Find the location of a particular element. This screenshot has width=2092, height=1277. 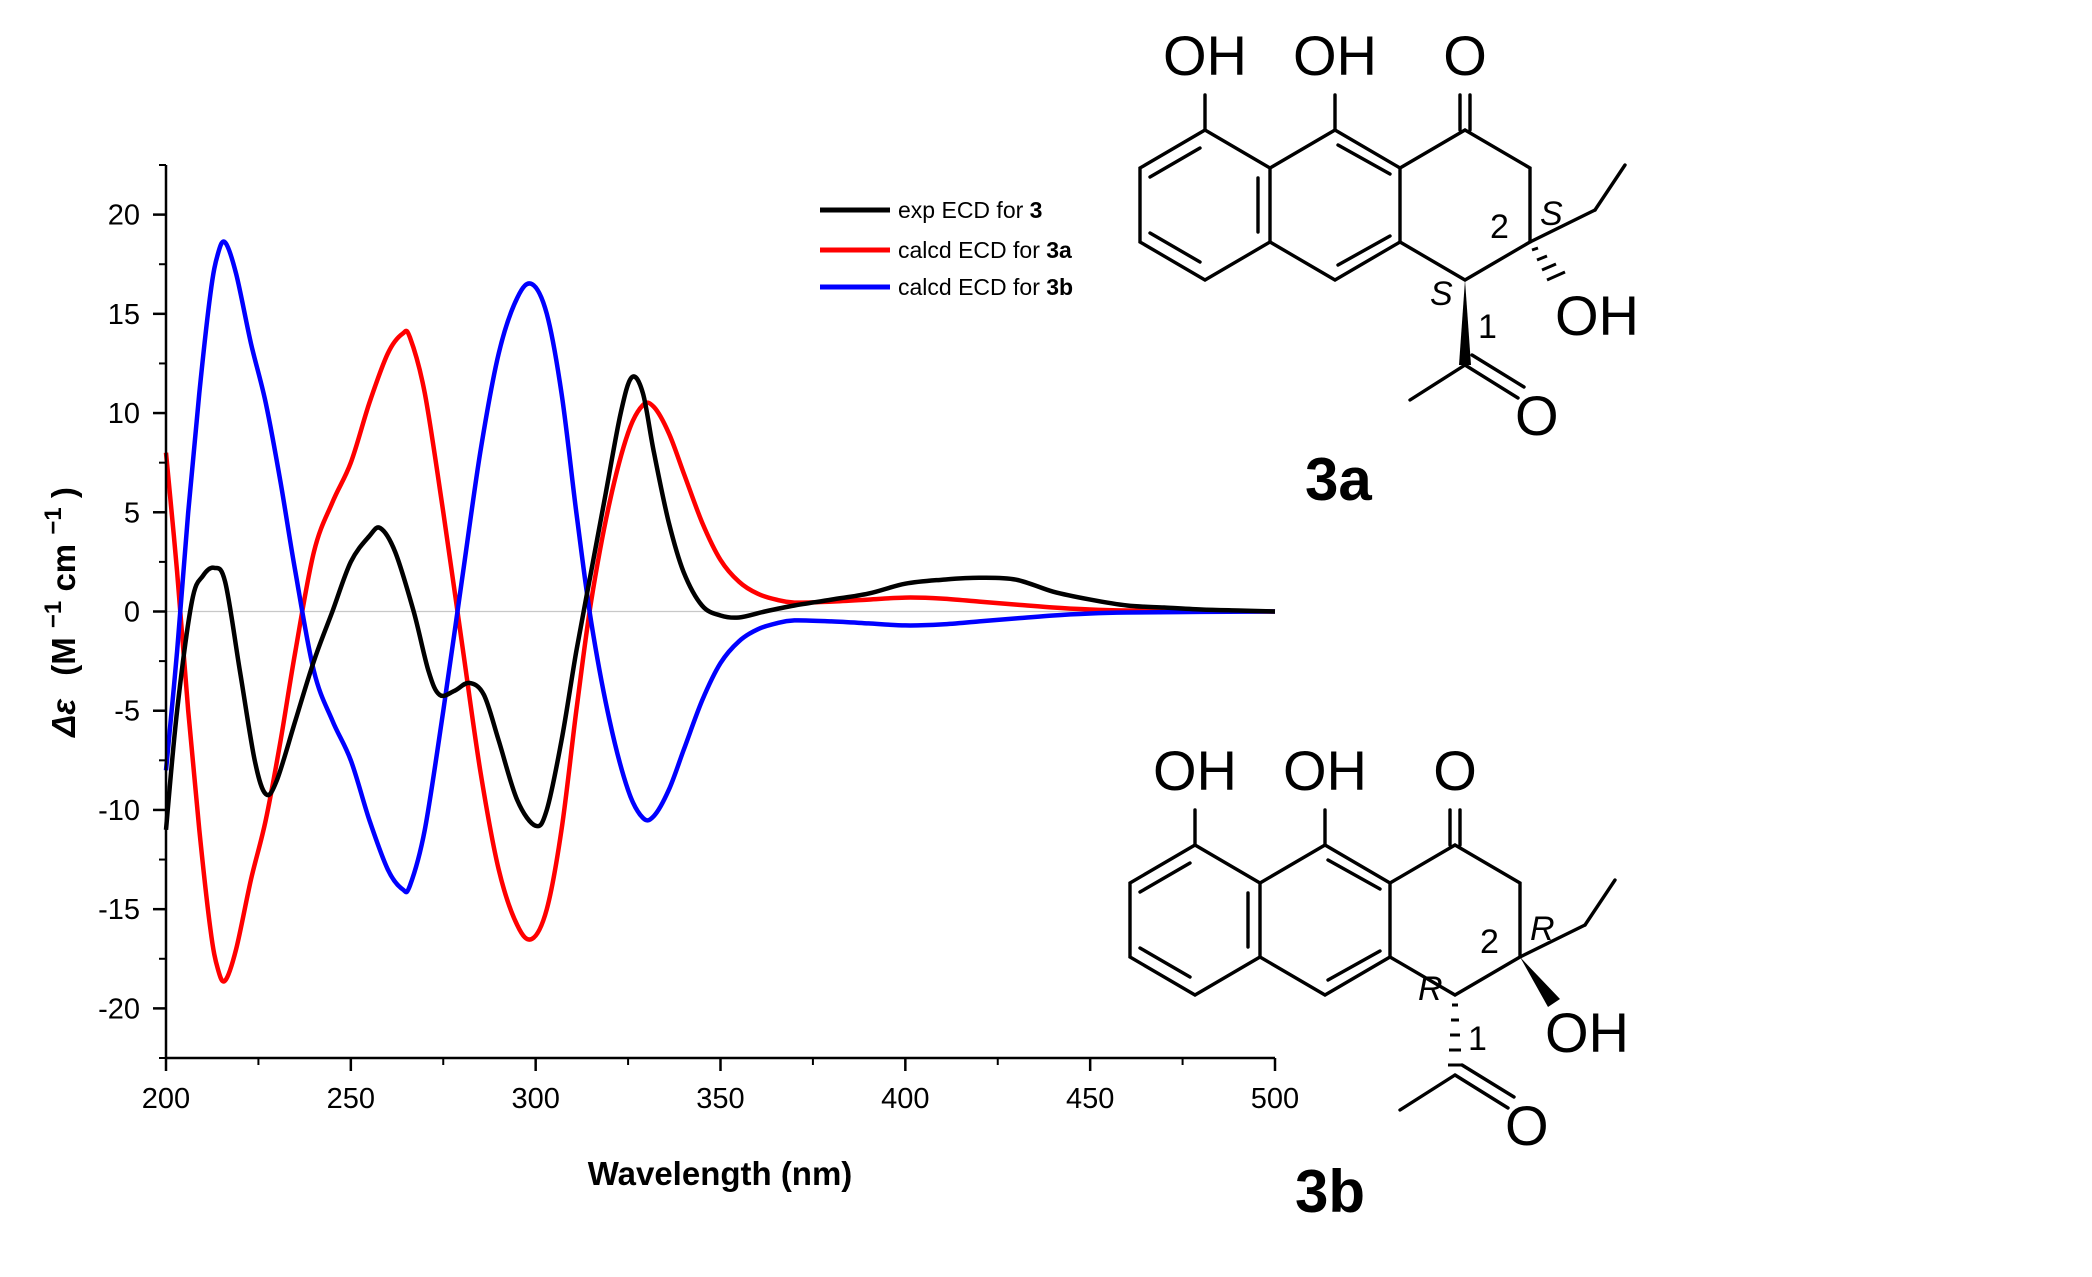

x-tick-label: 400 is located at coordinates (905, 1099).